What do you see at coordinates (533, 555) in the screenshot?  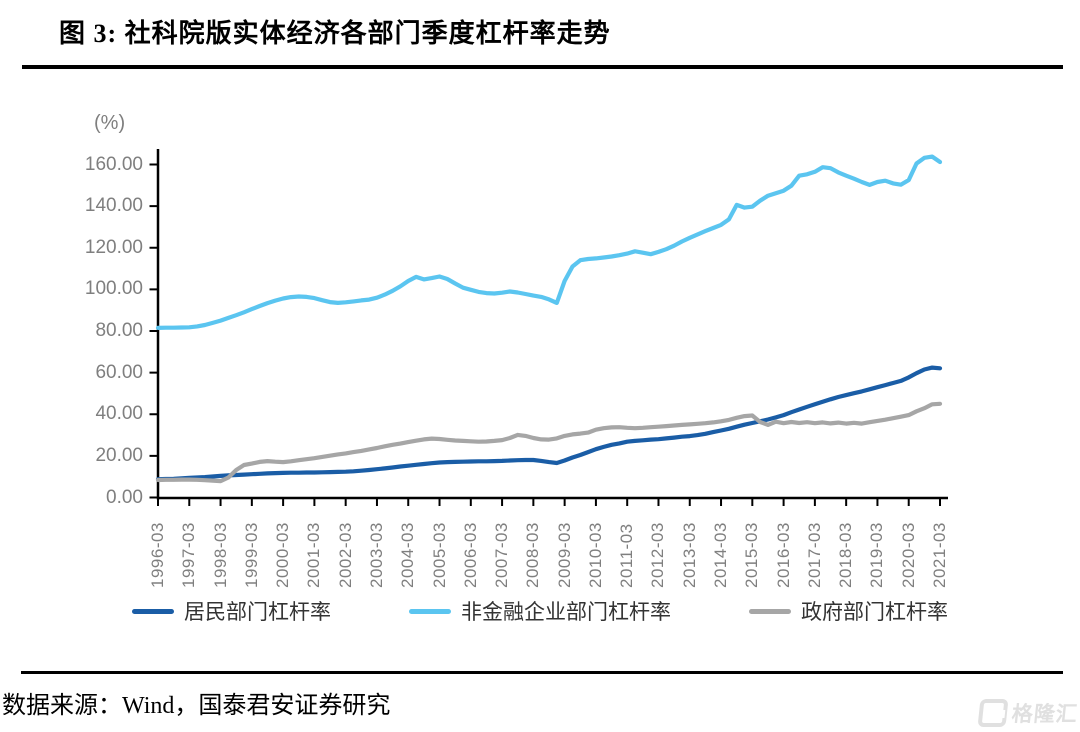 I see `x-tick-label: 2008-03` at bounding box center [533, 555].